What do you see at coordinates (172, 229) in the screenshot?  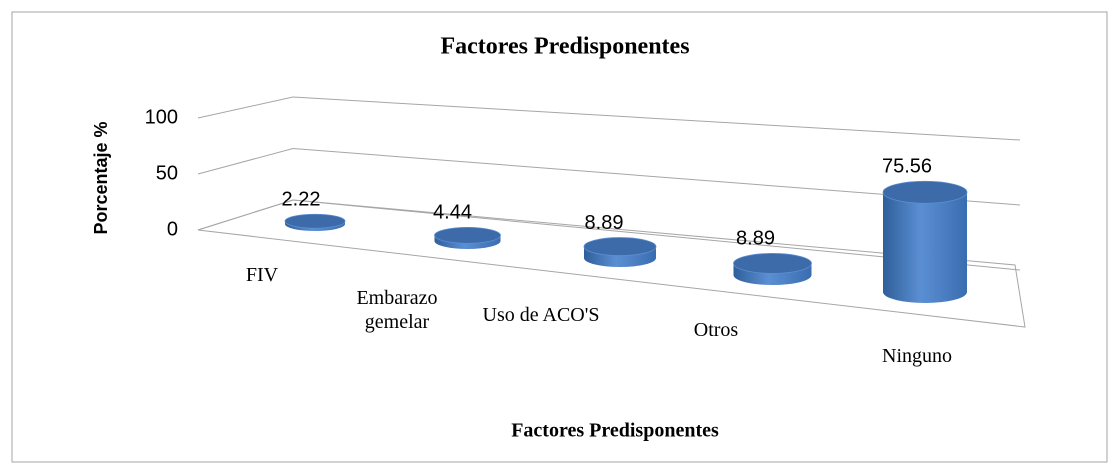 I see `y-tick-label: 0` at bounding box center [172, 229].